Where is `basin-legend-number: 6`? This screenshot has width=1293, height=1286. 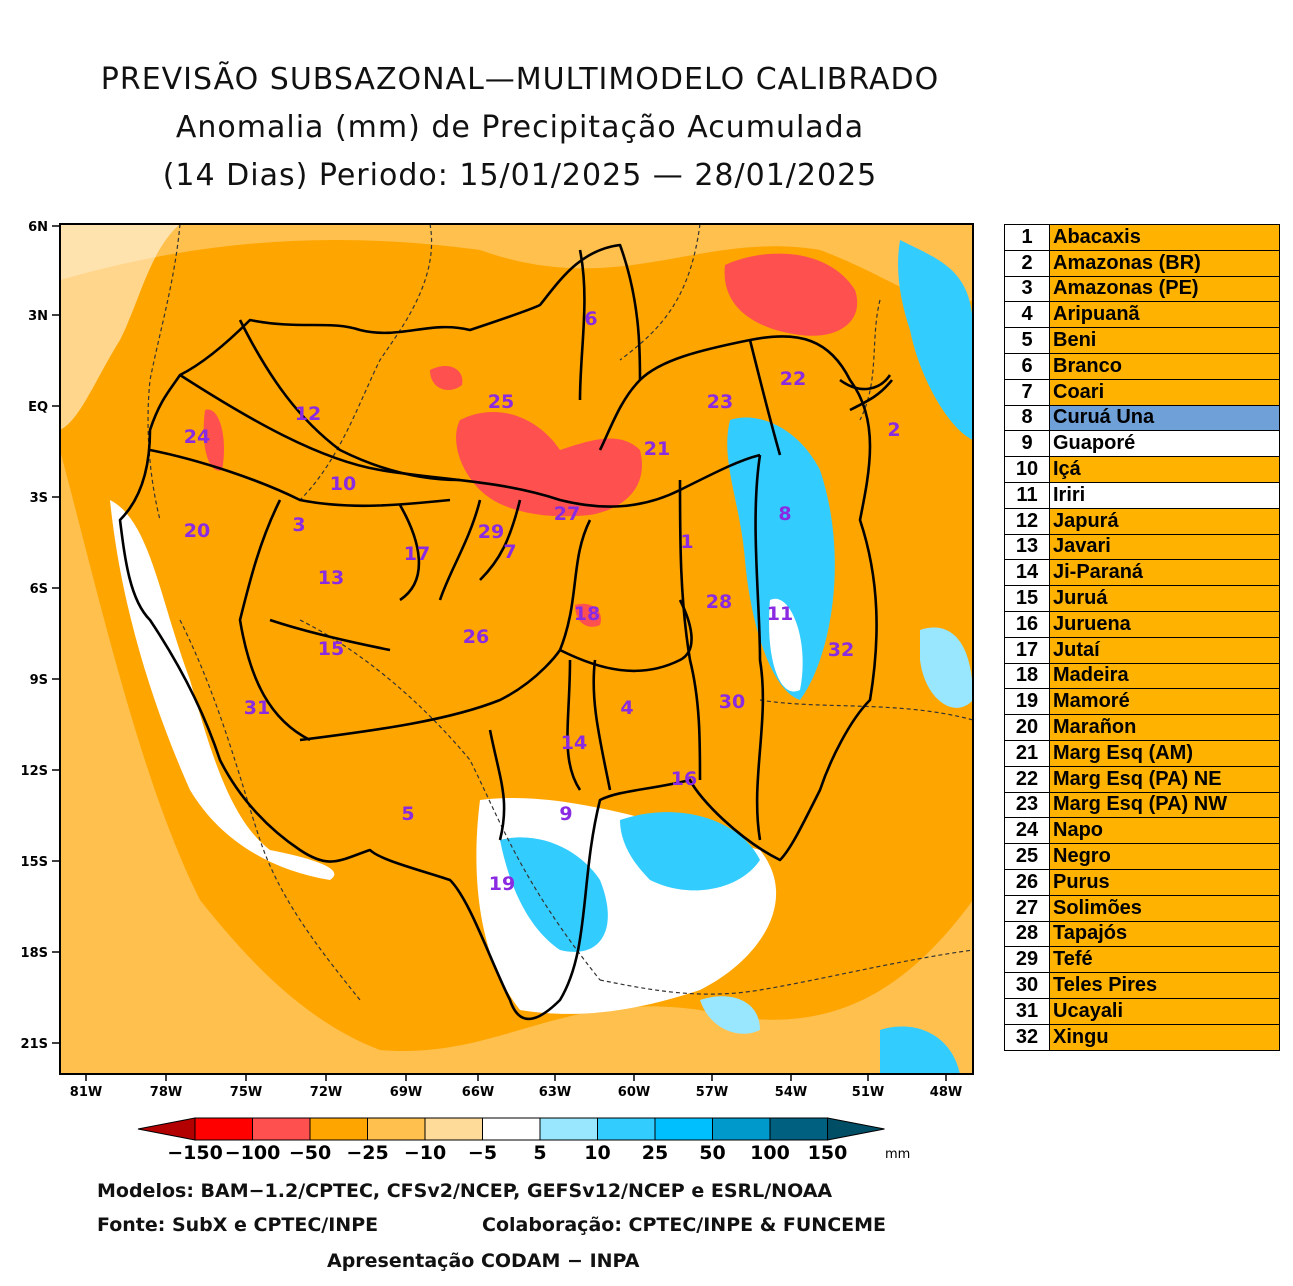
basin-legend-number: 6 is located at coordinates (1027, 366).